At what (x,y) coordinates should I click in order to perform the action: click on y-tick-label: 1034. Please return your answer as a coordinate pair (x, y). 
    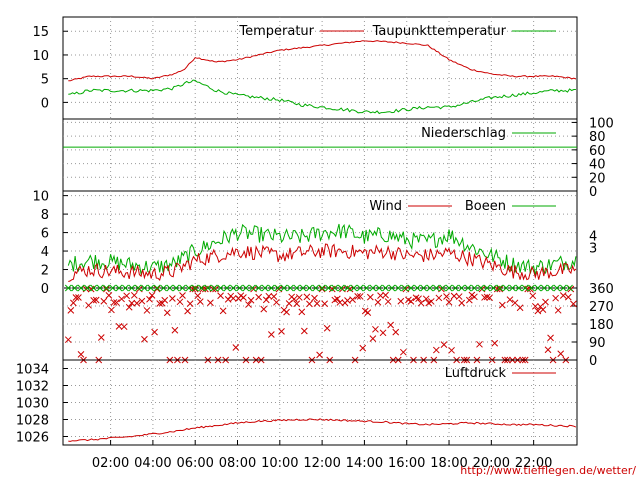
    Looking at the image, I should click on (32, 370).